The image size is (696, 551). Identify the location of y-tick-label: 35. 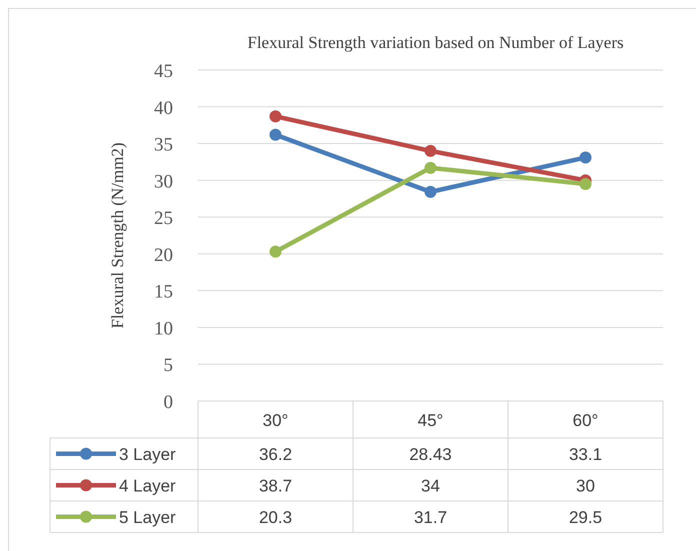
(163, 145).